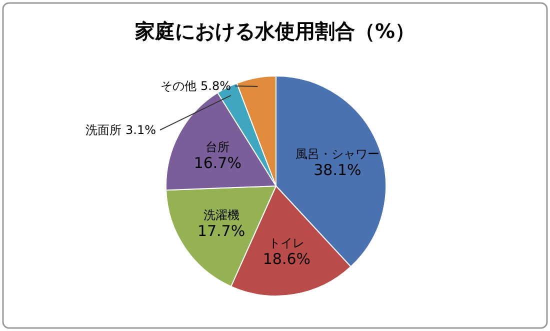 Image resolution: width=550 pixels, height=331 pixels. I want to click on data-label: 16.7%, so click(218, 163).